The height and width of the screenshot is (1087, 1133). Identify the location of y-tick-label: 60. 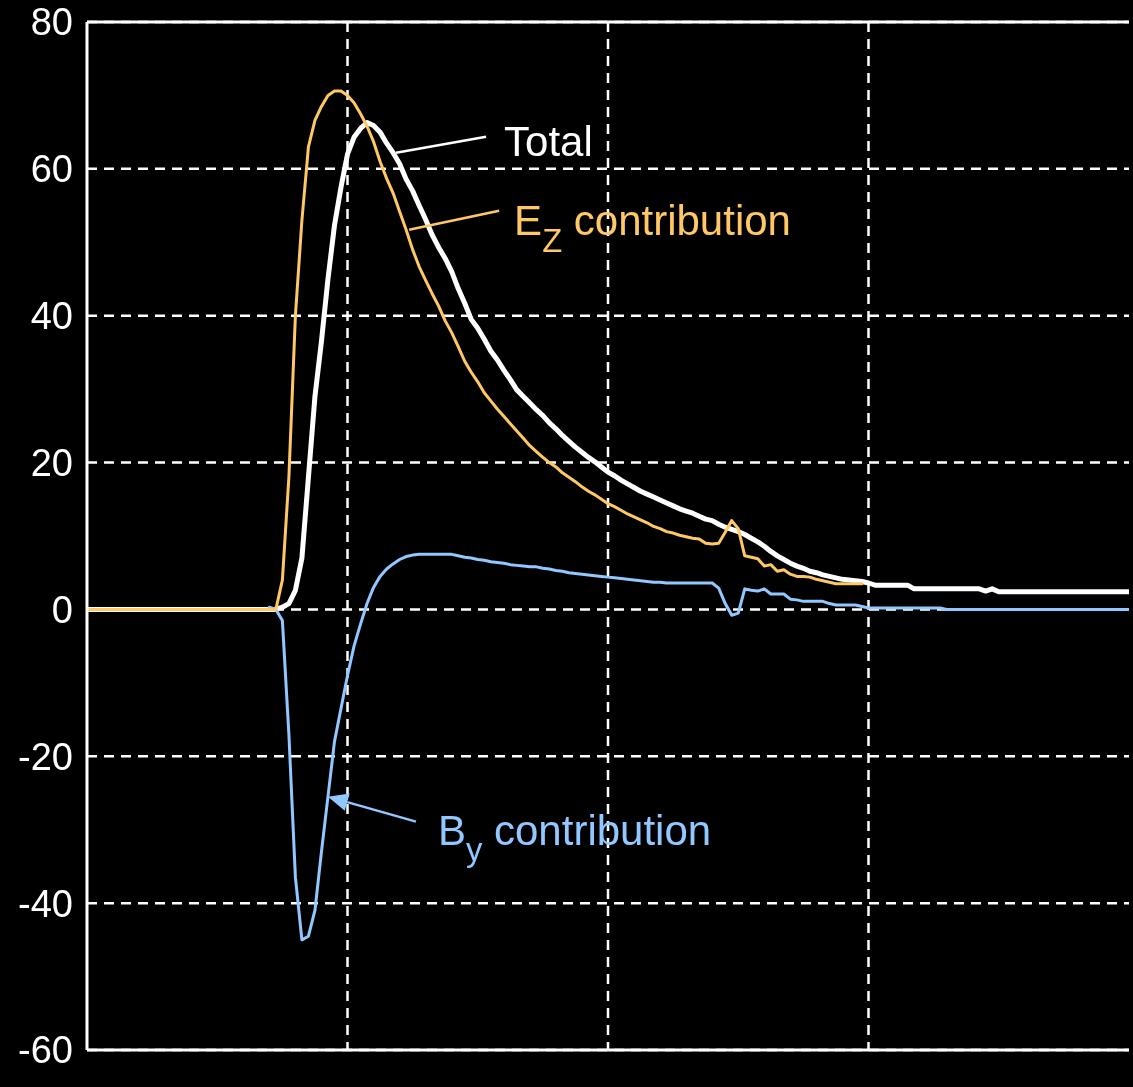
(51, 169).